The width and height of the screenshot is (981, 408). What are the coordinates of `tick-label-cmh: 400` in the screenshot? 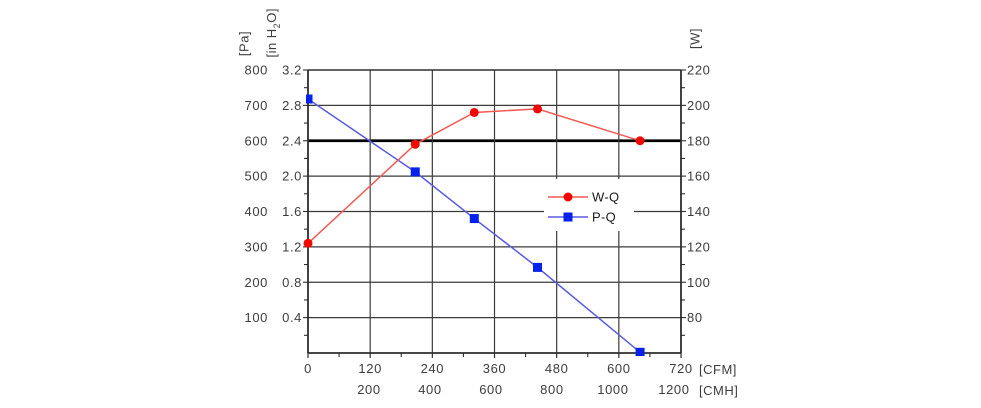 It's located at (430, 389).